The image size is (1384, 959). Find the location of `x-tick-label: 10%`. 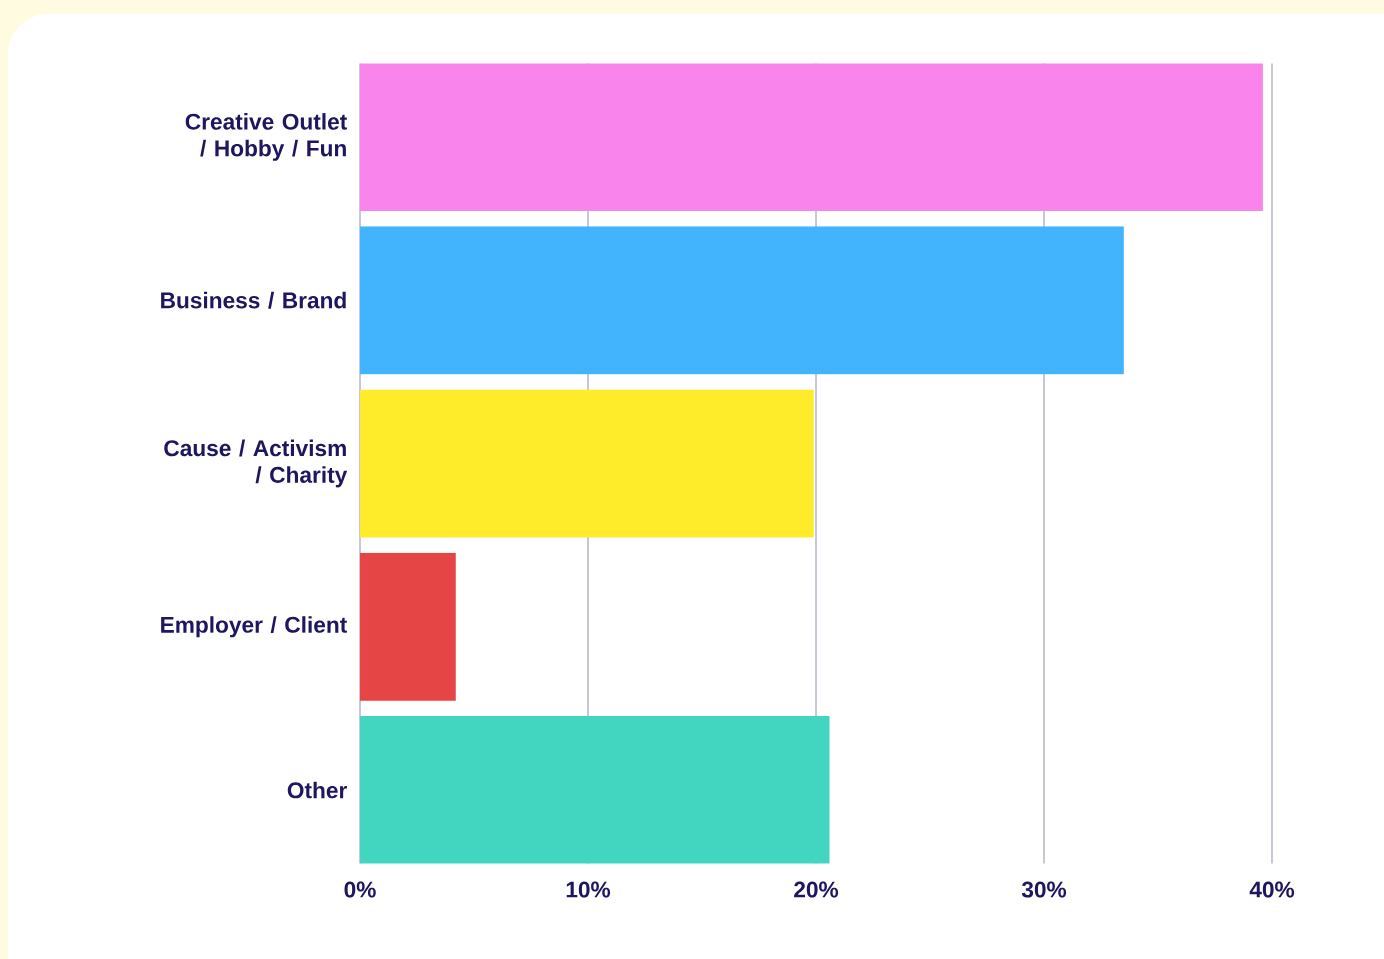

x-tick-label: 10% is located at coordinates (588, 889).